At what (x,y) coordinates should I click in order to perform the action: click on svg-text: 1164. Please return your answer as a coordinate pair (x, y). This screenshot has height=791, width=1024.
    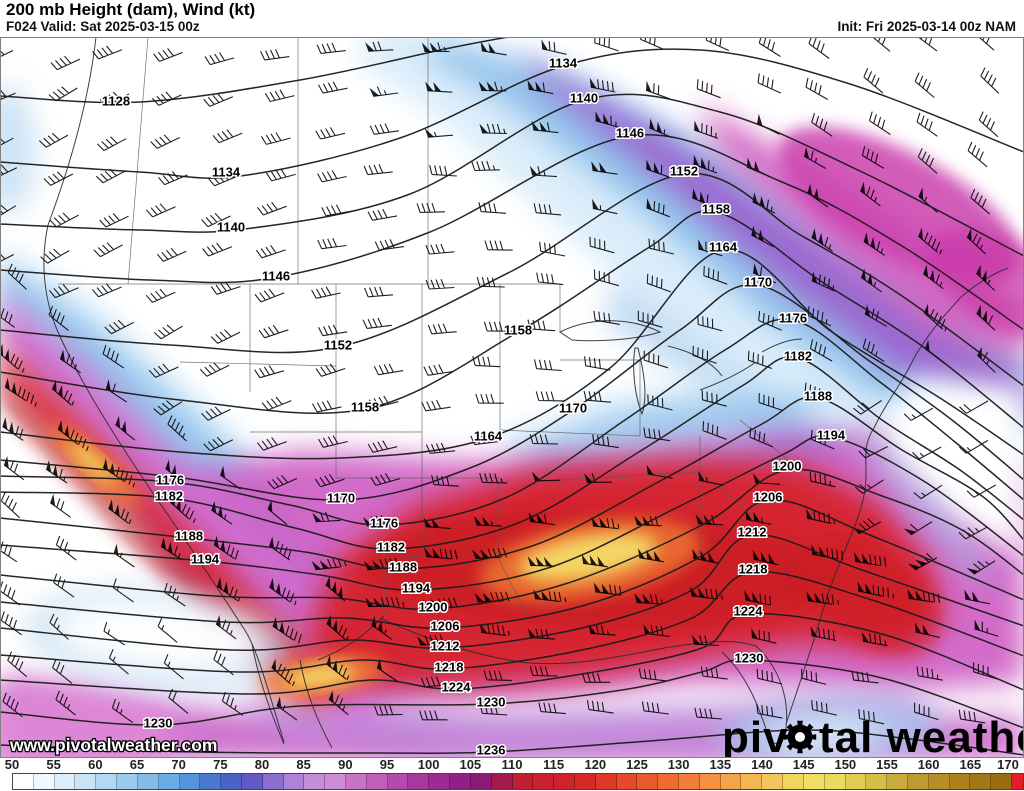
    Looking at the image, I should click on (488, 435).